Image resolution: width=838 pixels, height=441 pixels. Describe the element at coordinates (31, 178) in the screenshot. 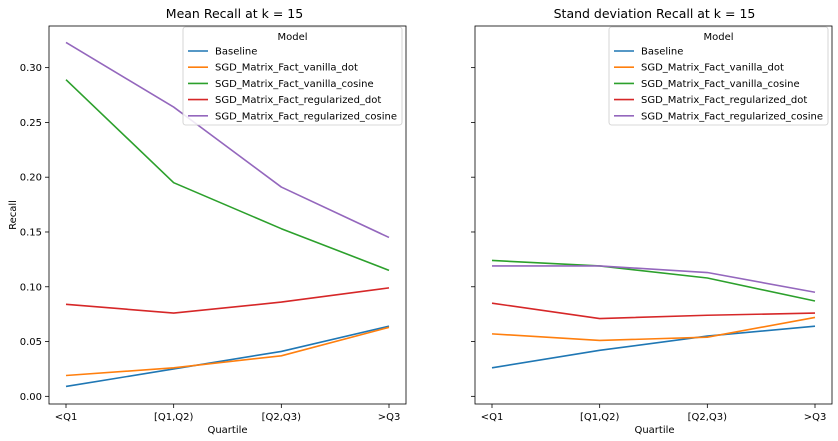

I see `y-tick-label: 0.20` at that location.